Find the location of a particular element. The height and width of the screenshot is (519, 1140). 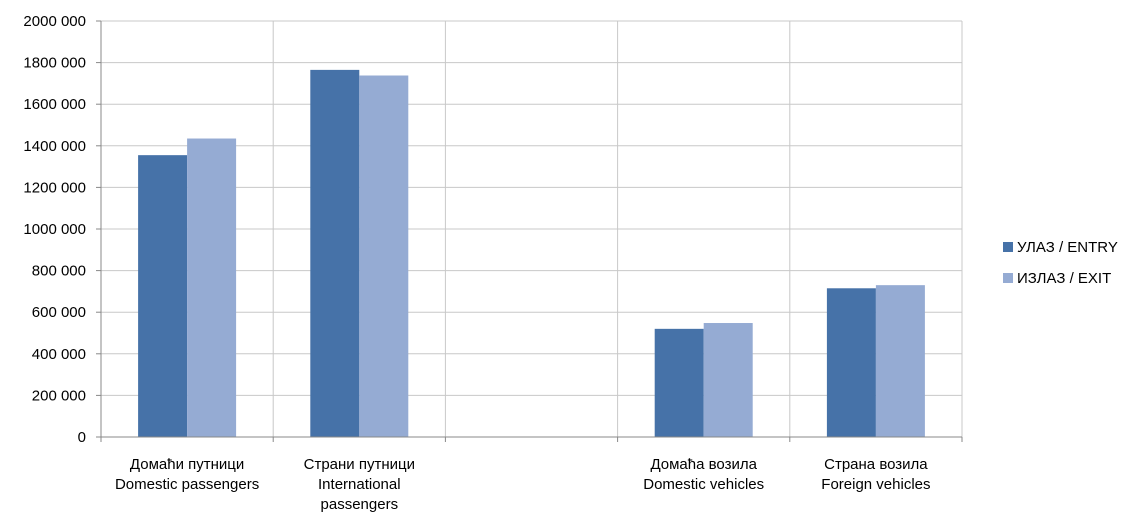

y-tick-label: 2000 000 is located at coordinates (54, 21).